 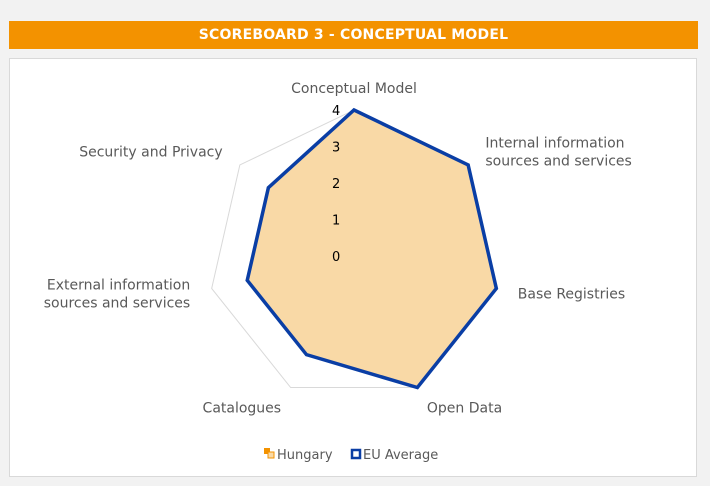 What do you see at coordinates (117, 294) in the screenshot?
I see `category-label-5: External information sources and services` at bounding box center [117, 294].